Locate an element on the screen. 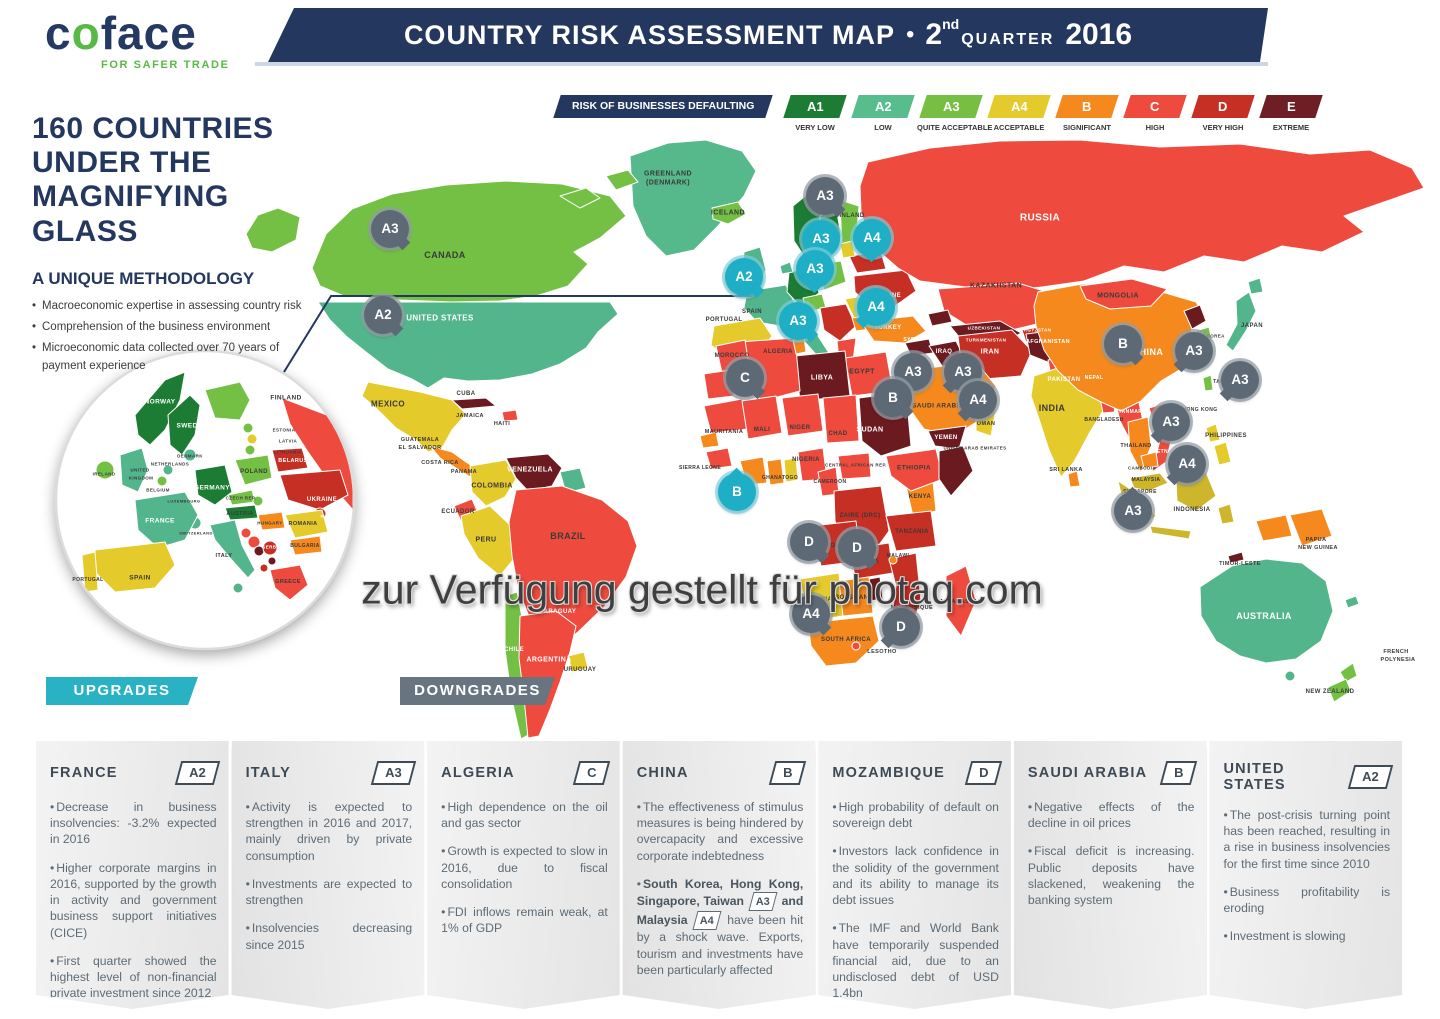 This screenshot has width=1440, height=1019. inline-rating-chip: A3 is located at coordinates (762, 901).